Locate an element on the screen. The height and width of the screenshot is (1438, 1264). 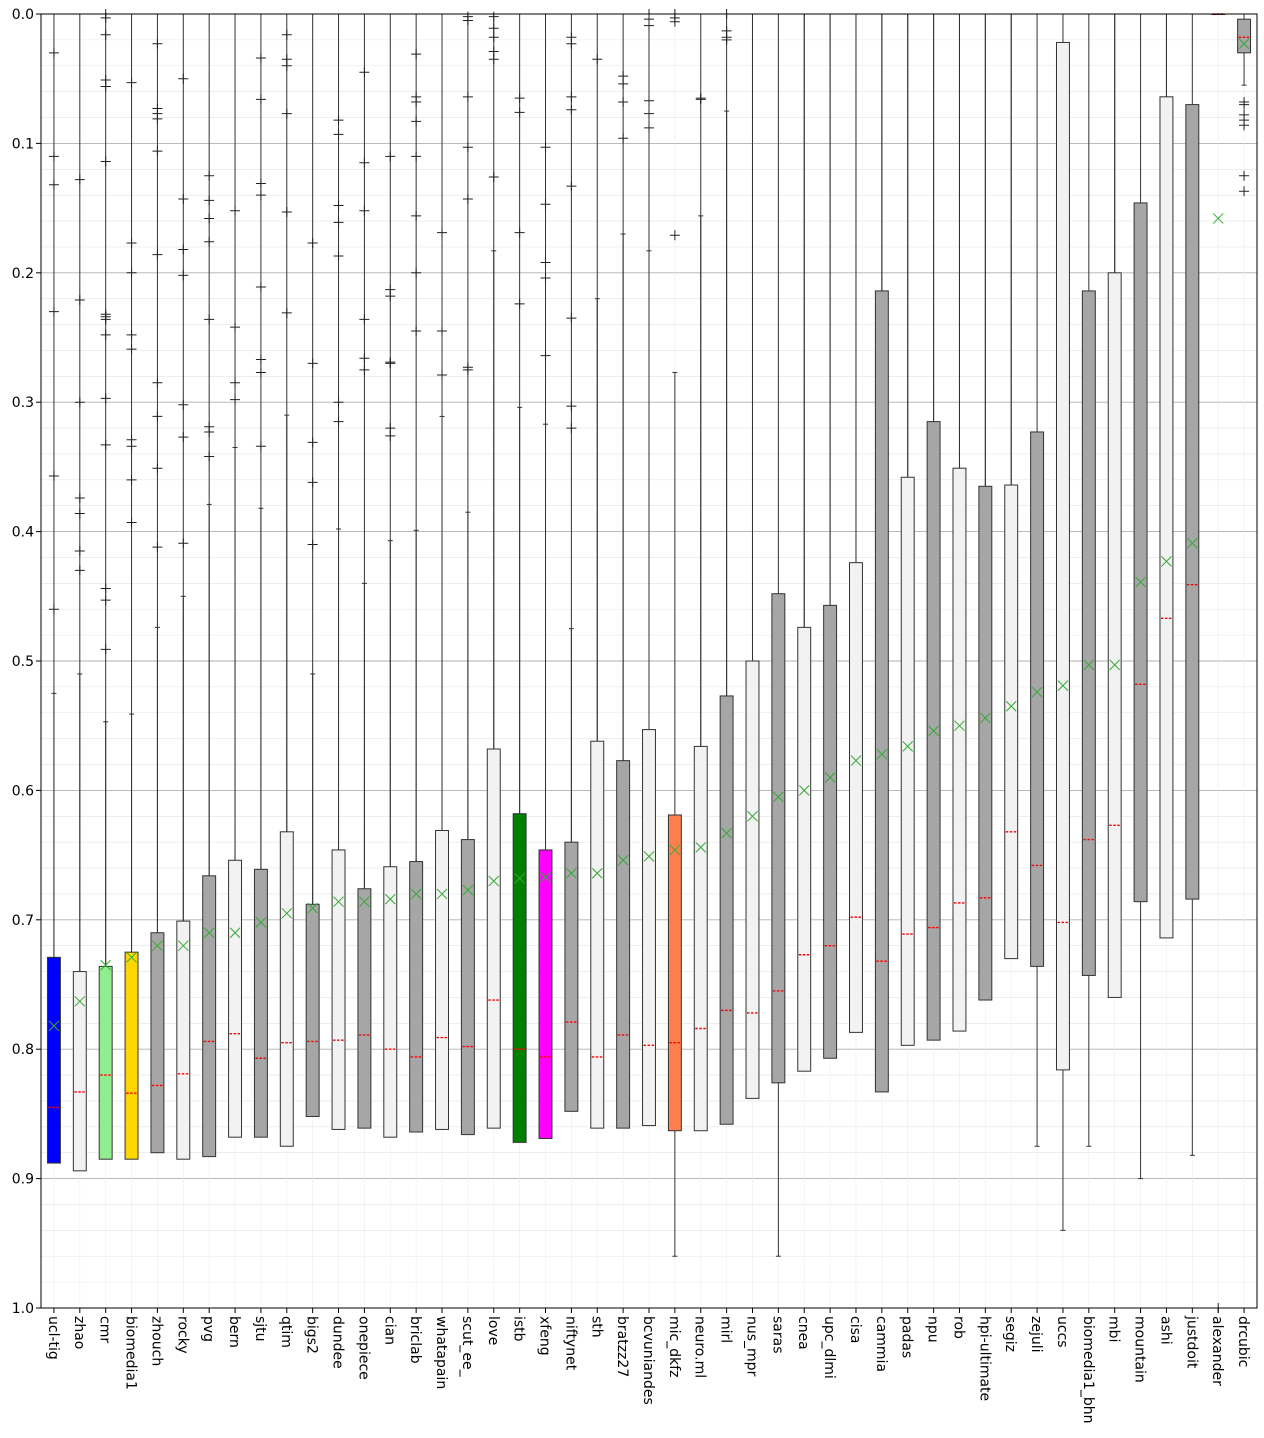
outlier-qtim is located at coordinates (286, 34).